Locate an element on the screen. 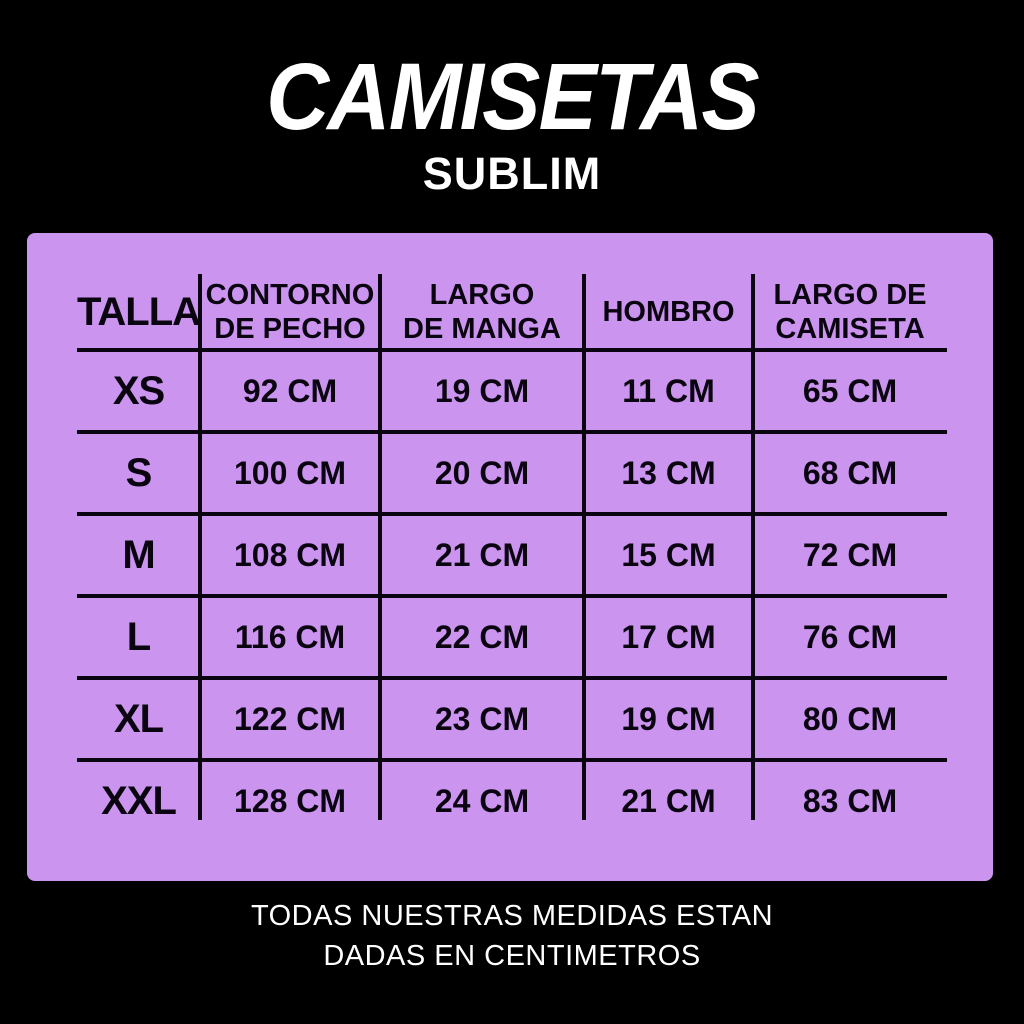 The width and height of the screenshot is (1024, 1024). header-label: TALLA is located at coordinates (138, 312).